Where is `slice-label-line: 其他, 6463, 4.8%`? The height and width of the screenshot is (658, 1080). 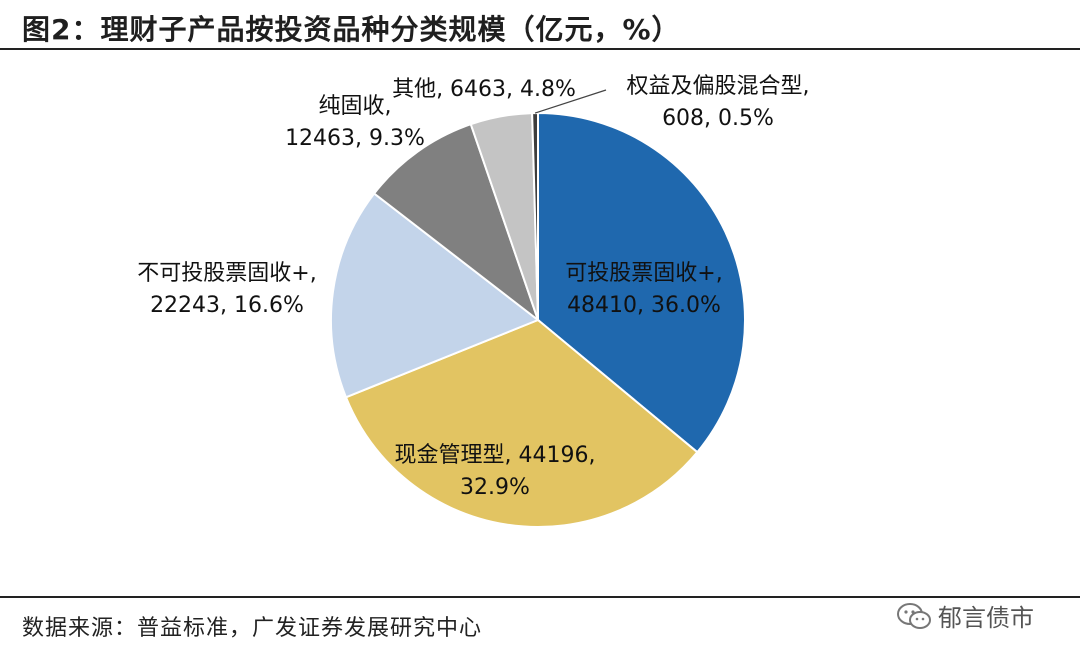 slice-label-line: 其他, 6463, 4.8% is located at coordinates (484, 89).